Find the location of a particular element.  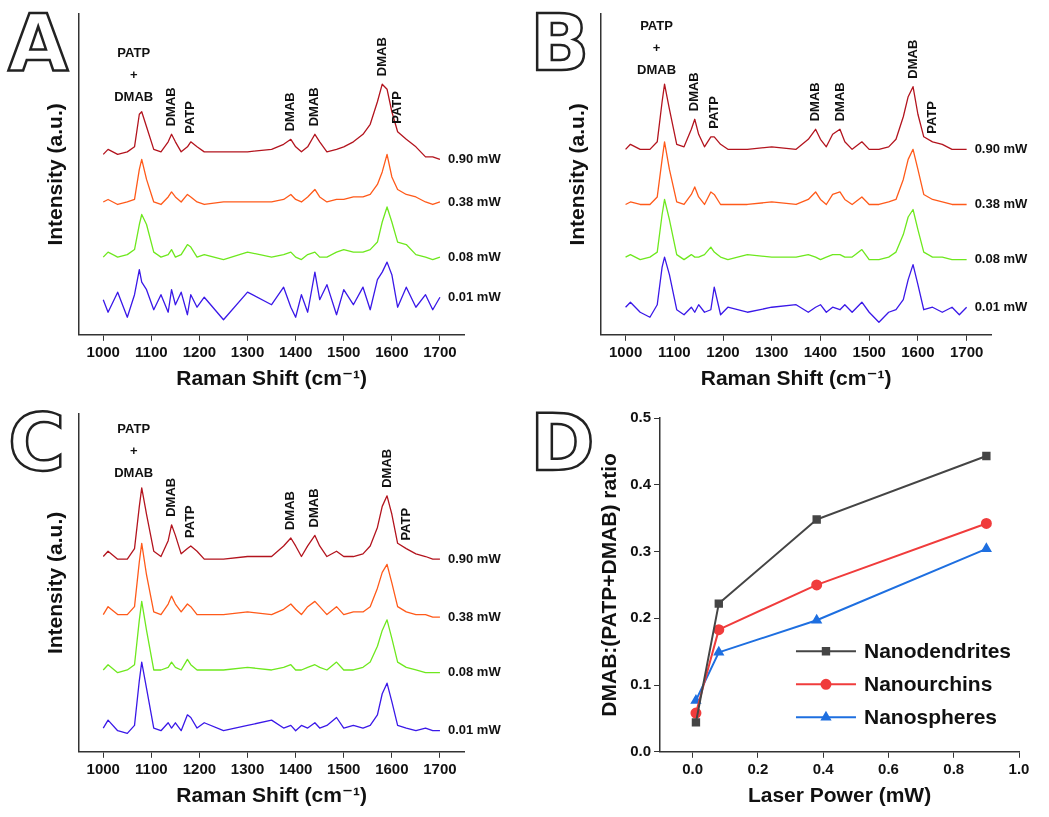

chart-title: A is located at coordinates (38, 44).